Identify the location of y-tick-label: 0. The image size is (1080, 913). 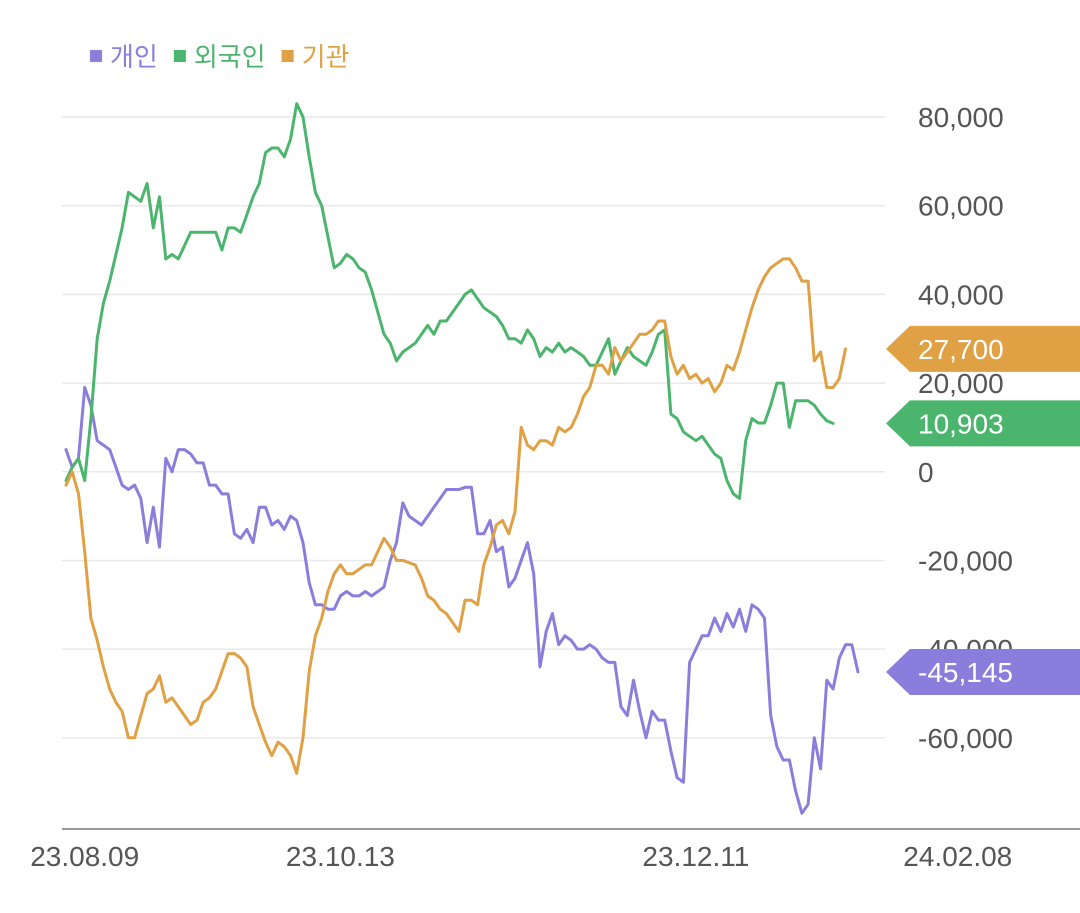
(926, 472).